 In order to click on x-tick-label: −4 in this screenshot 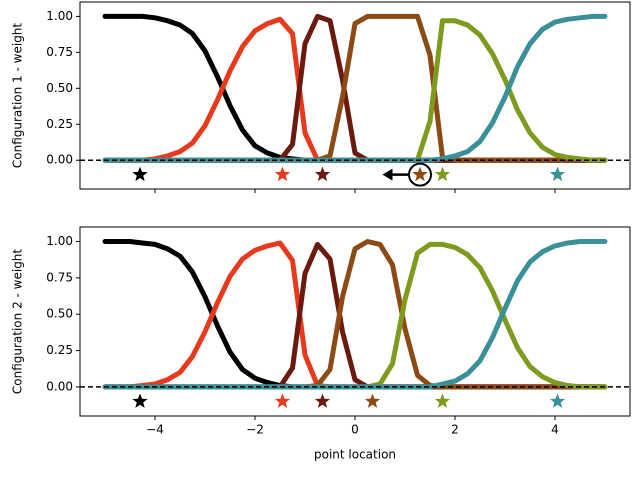, I will do `click(155, 430)`.